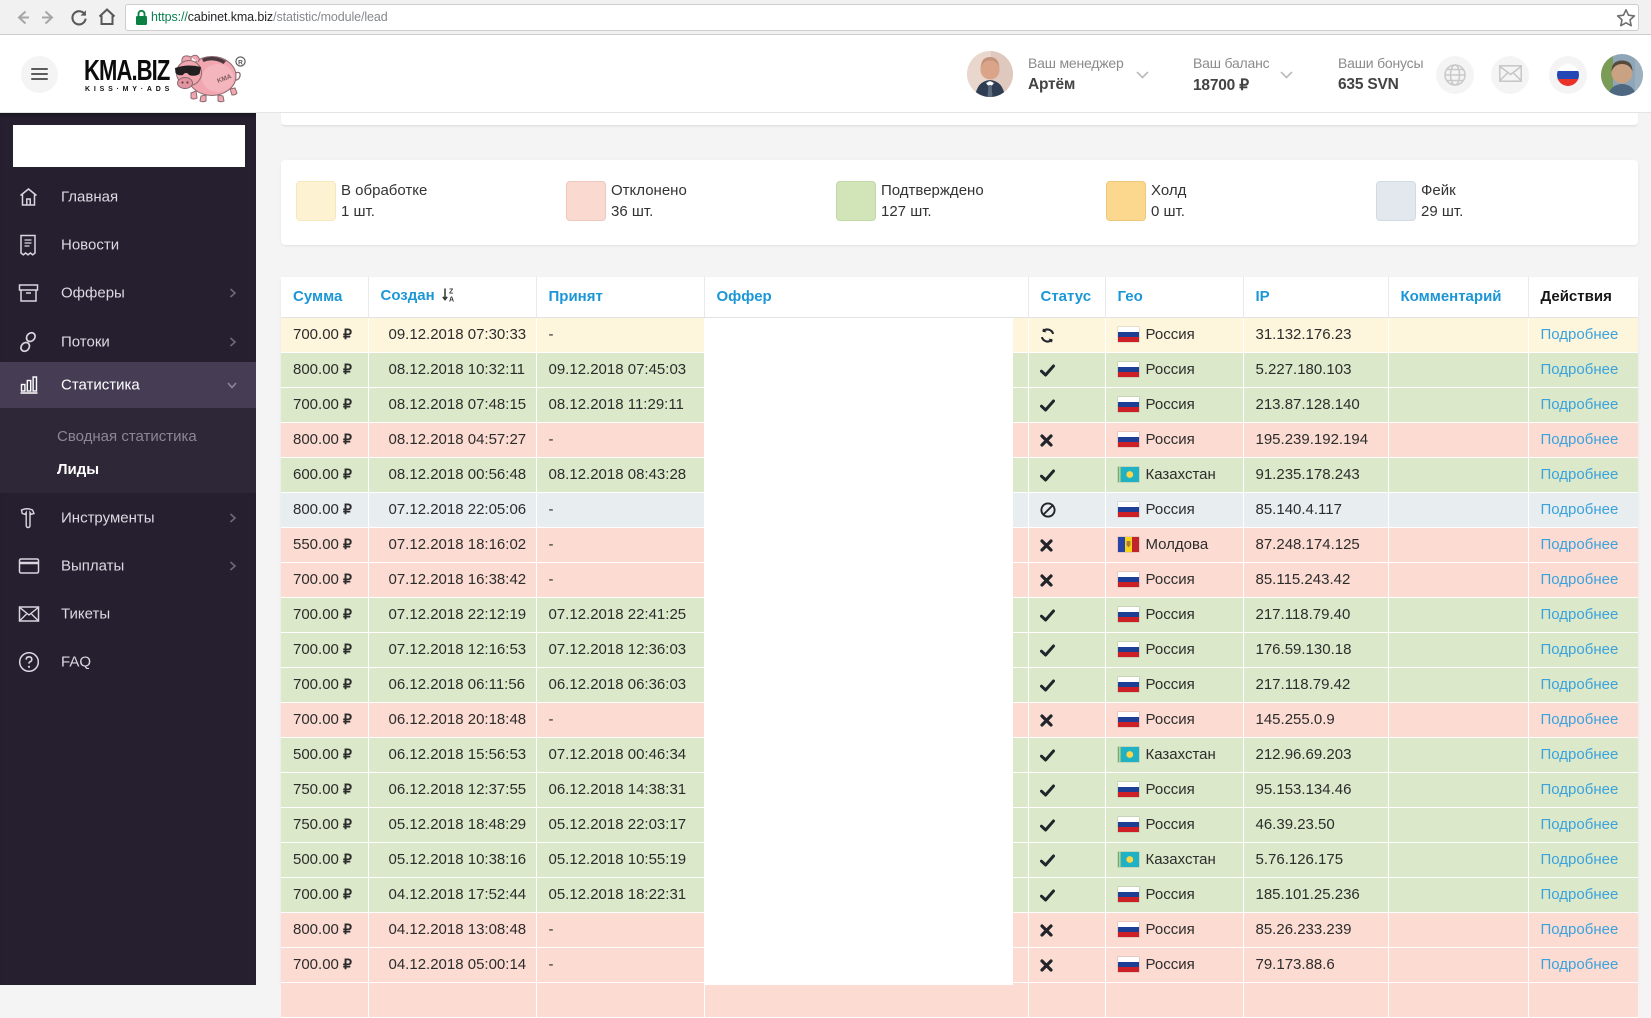 The width and height of the screenshot is (1651, 1018). I want to click on svg-text: Z, so click(451, 292).